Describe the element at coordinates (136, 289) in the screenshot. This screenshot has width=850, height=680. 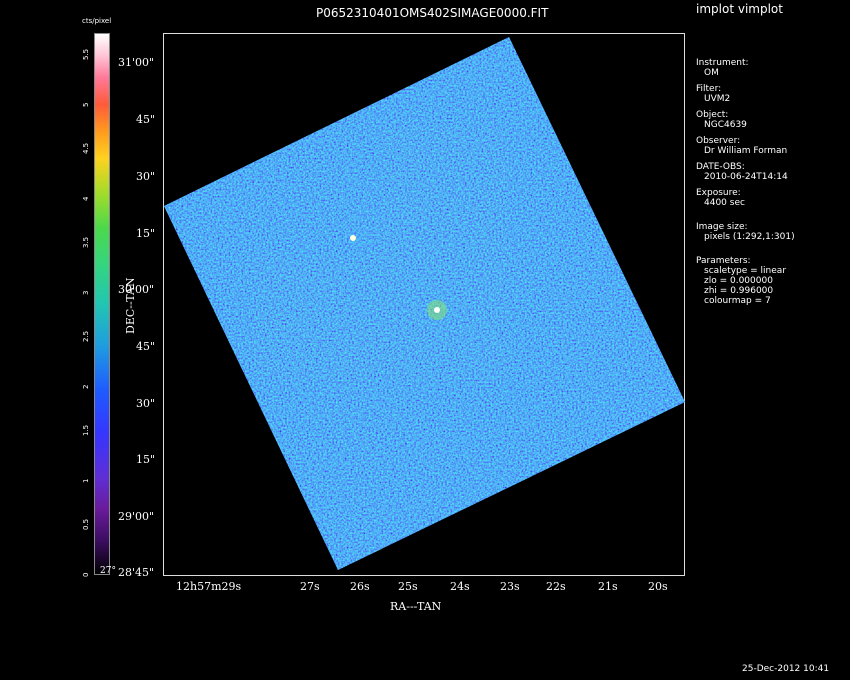
I see `ytick-5: 30'00"` at that location.